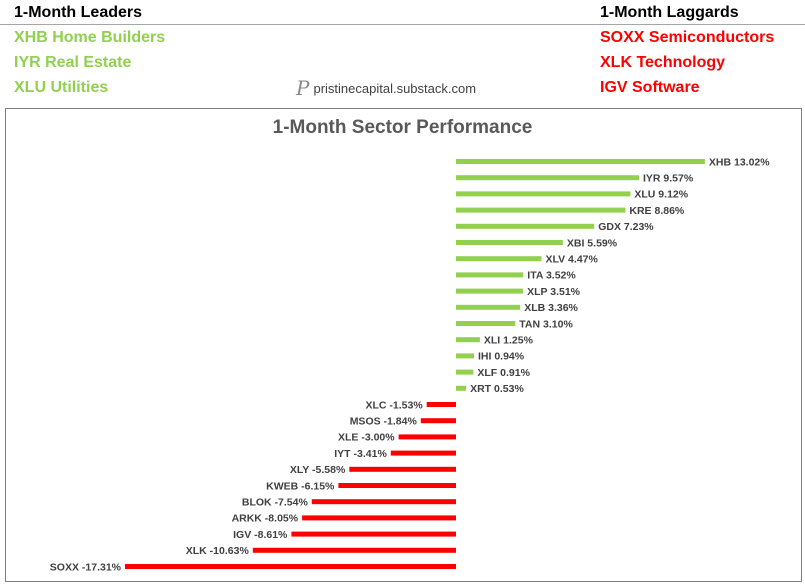 Image resolution: width=805 pixels, height=585 pixels. I want to click on bar-label-xhb: XHB 13.02%, so click(739, 162).